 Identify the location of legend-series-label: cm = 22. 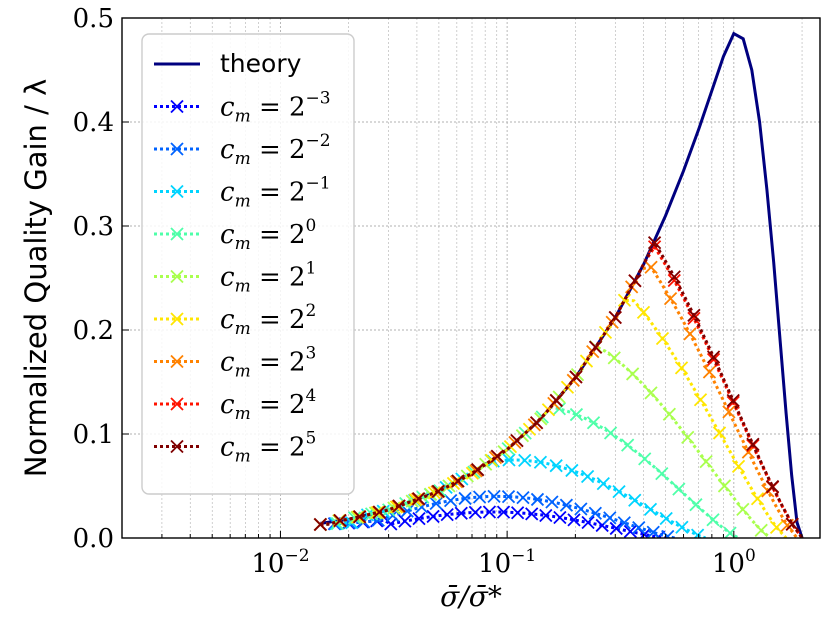
(268, 320).